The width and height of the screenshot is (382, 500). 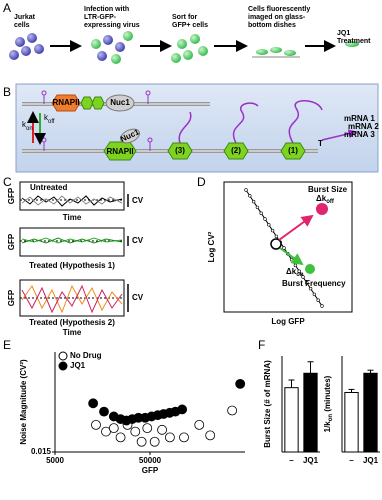 I want to click on y-axis-label: Burst Size (# of mRNA), so click(x=267, y=404).